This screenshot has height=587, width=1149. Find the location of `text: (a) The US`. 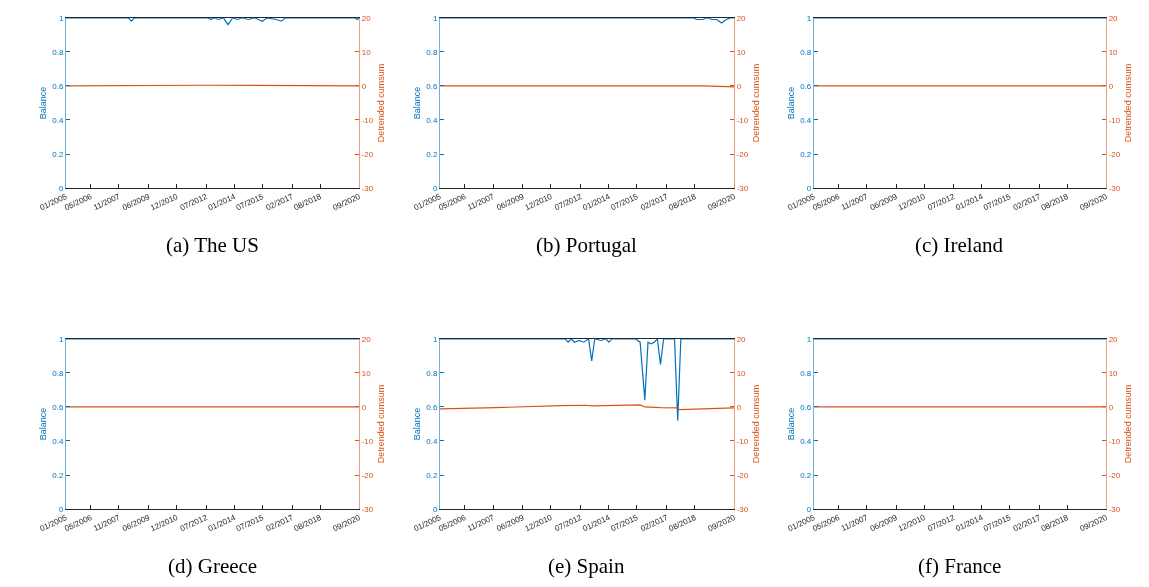

text: (a) The US is located at coordinates (212, 245).